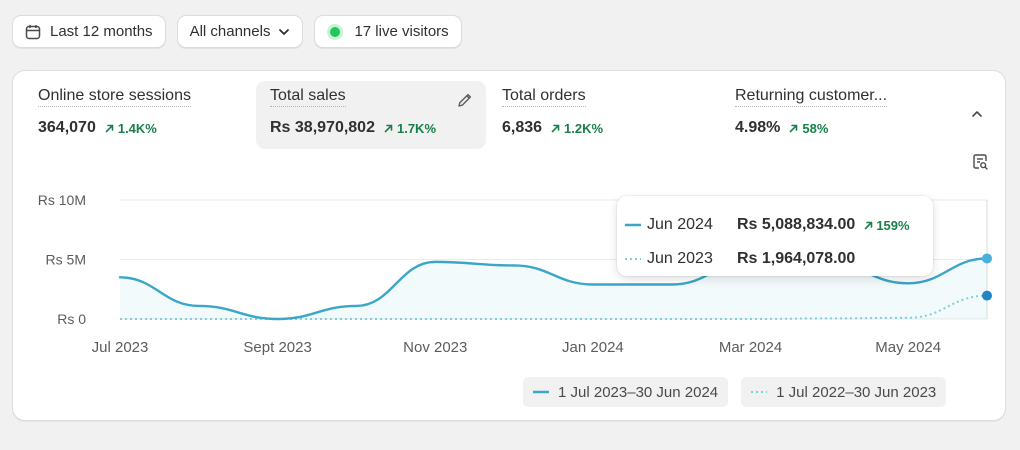  Describe the element at coordinates (836, 115) in the screenshot. I see `metric-returning-customer-rate: Returning customer... 4.98% 58%` at that location.